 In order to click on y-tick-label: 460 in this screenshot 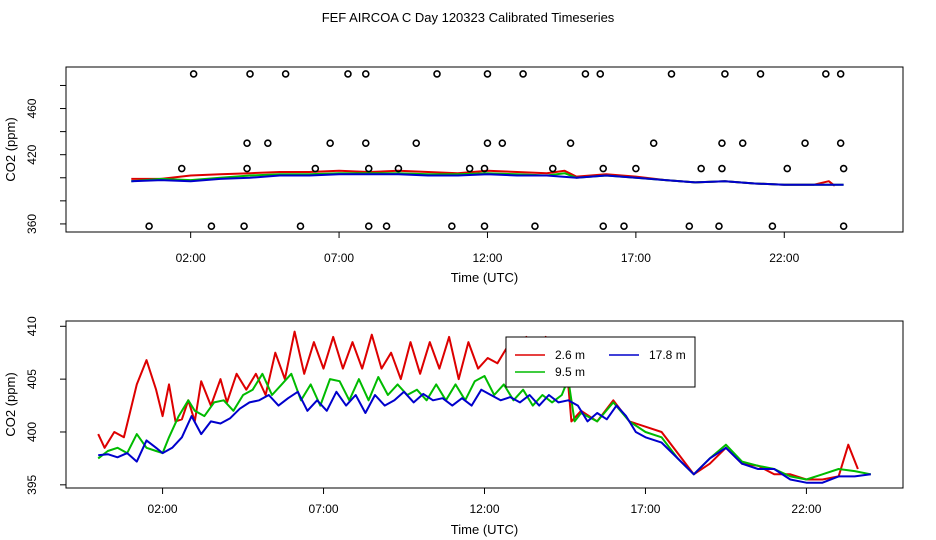, I will do `click(32, 108)`.